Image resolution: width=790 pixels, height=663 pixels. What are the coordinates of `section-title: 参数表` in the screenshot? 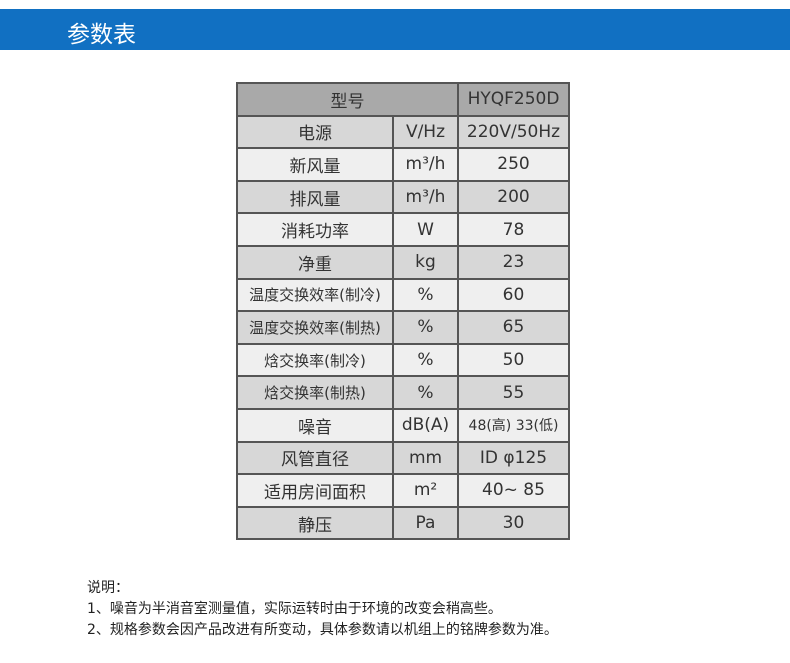 It's located at (101, 35).